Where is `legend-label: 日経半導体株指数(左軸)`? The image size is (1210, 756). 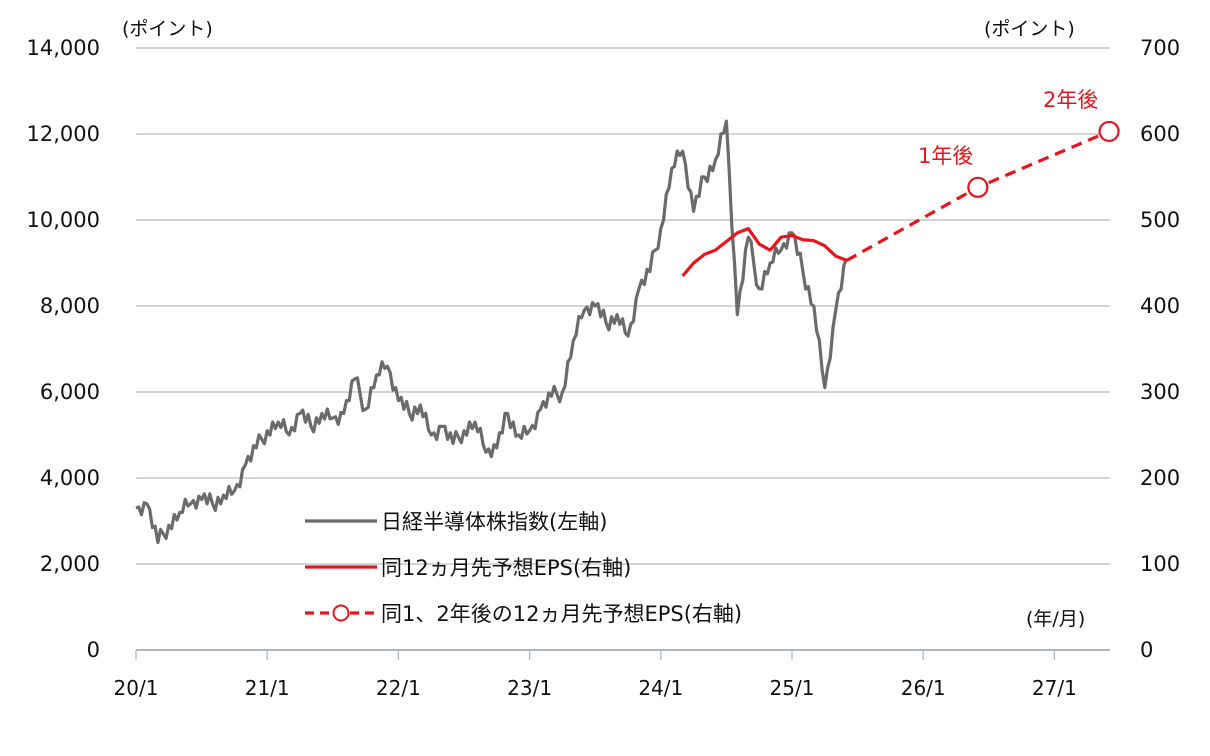 legend-label: 日経半導体株指数(左軸) is located at coordinates (494, 522).